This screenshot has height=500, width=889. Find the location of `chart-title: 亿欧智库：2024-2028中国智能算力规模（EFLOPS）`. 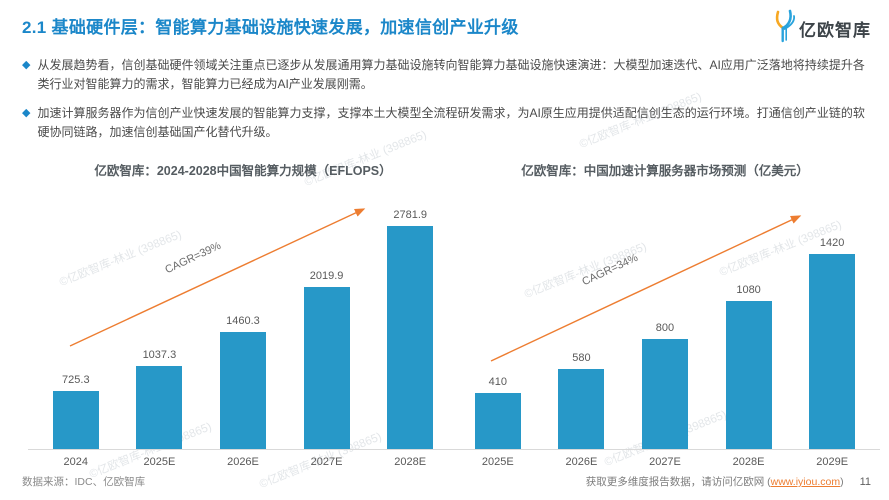

chart-title: 亿欧智库：2024-2028中国智能算力规模（EFLOPS） is located at coordinates (243, 171).